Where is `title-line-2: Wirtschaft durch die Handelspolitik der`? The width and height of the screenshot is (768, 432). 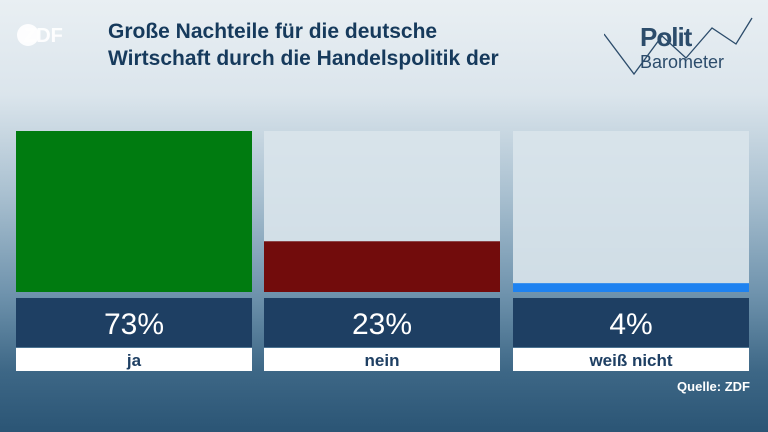
title-line-2: Wirtschaft durch die Handelspolitik der is located at coordinates (303, 58).